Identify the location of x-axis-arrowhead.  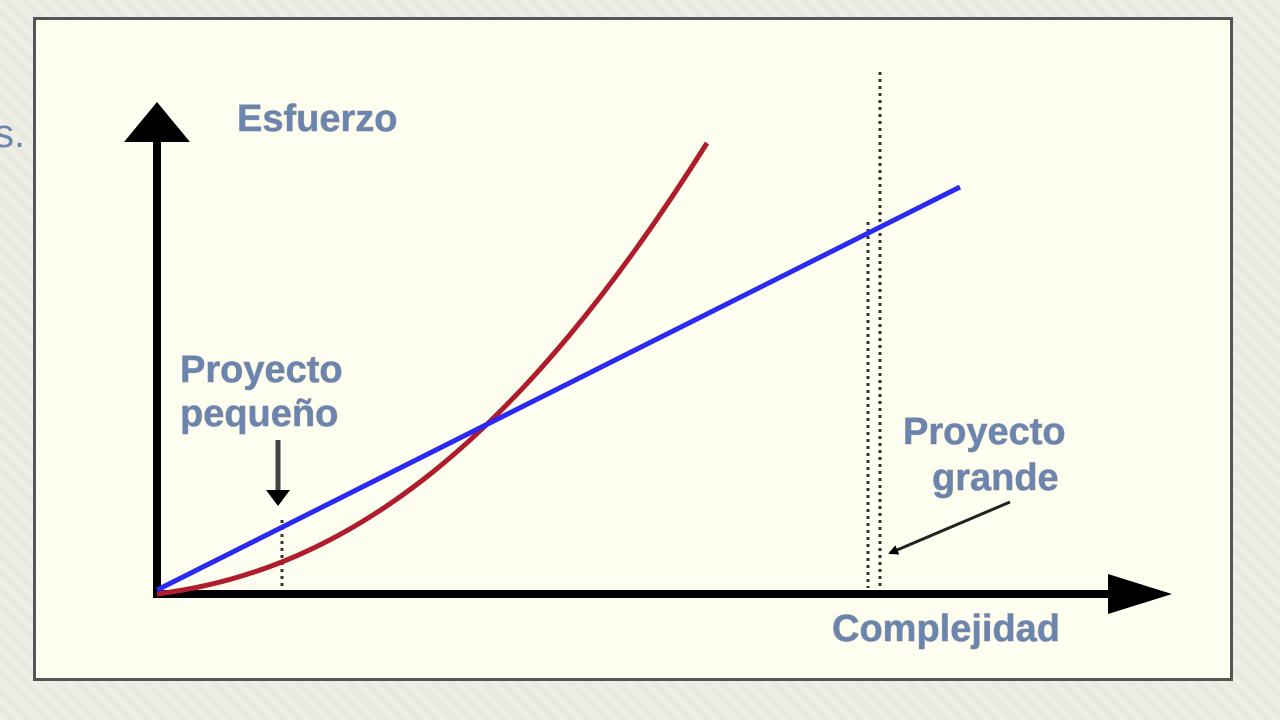
(1140, 594).